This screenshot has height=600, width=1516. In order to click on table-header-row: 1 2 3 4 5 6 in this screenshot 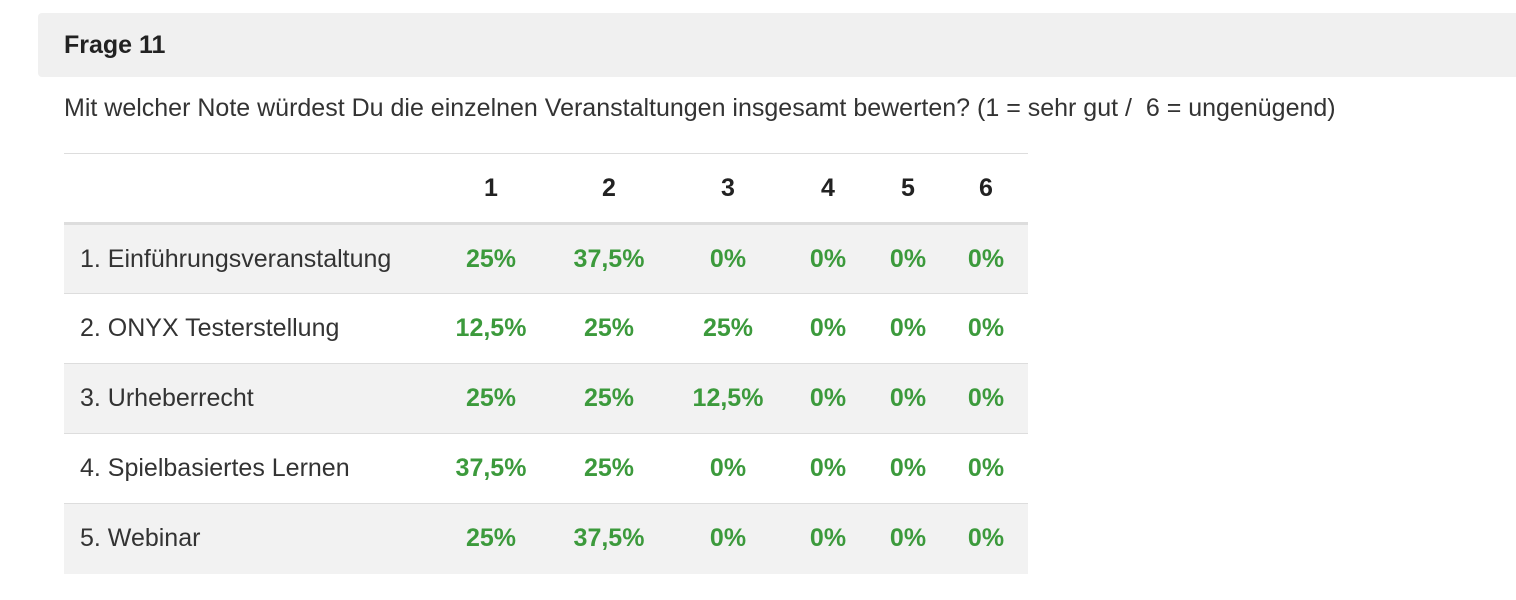, I will do `click(546, 189)`.